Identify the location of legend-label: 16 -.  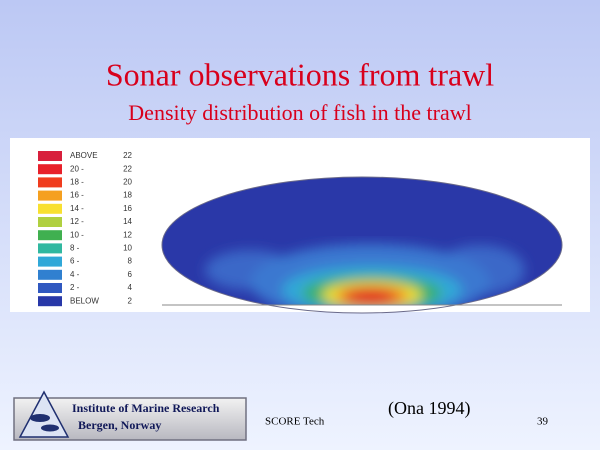
(77, 195).